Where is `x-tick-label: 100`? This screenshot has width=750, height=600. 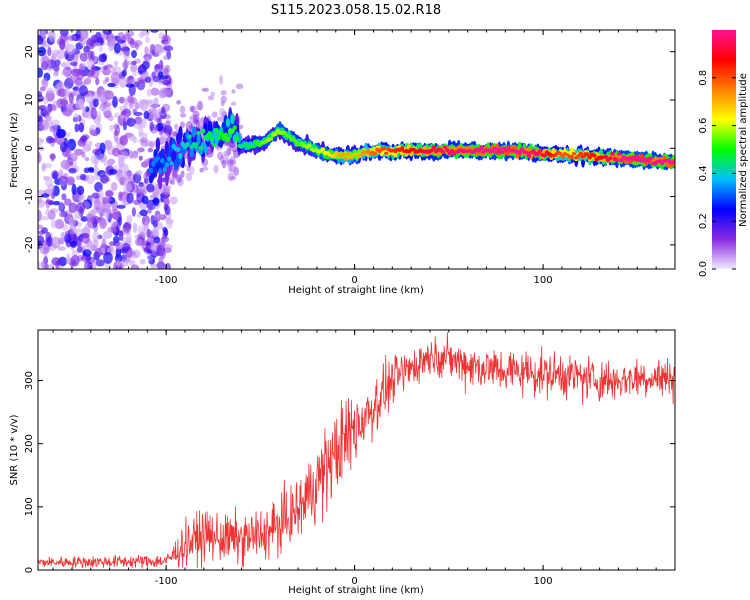
x-tick-label: 100 is located at coordinates (543, 581).